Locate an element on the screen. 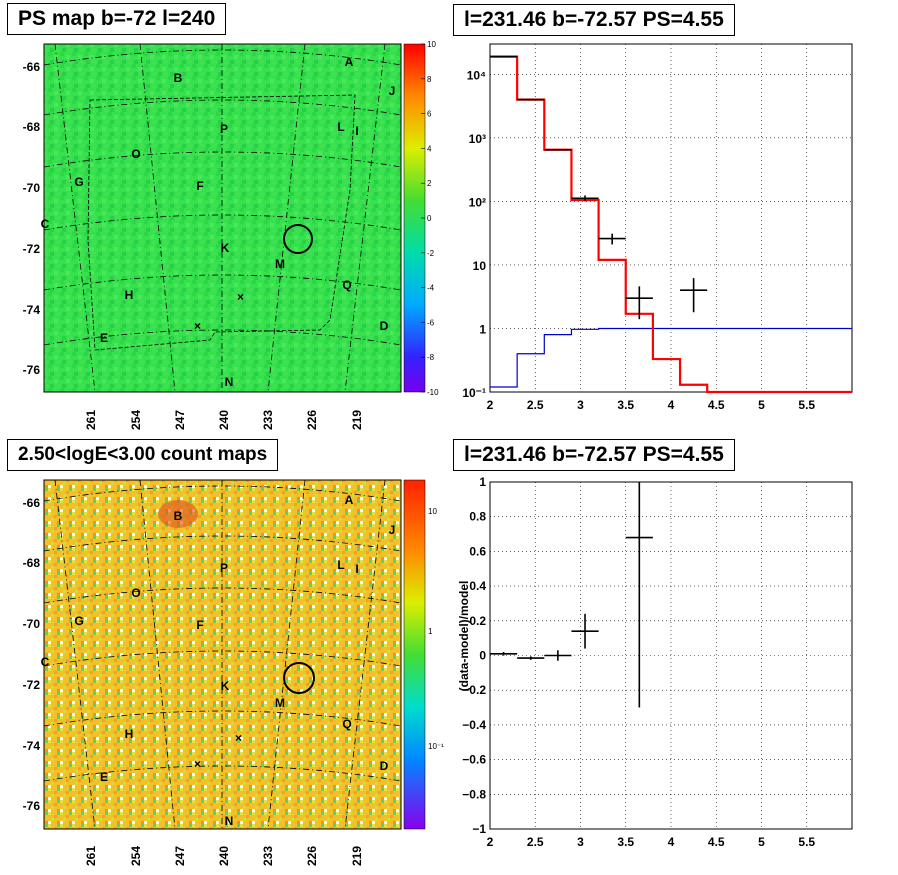 The width and height of the screenshot is (898, 875). y-tick-label: 0.6 is located at coordinates (477, 551).